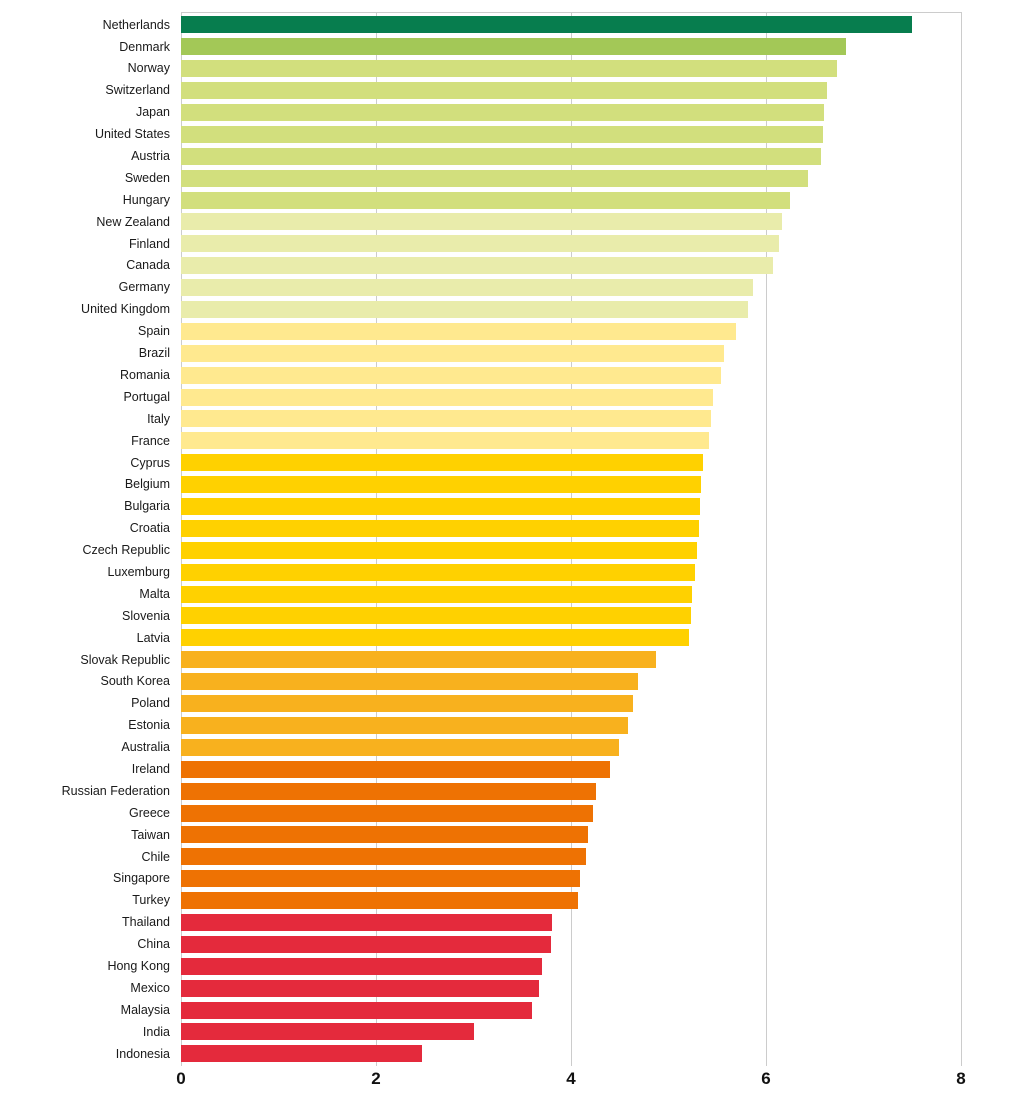 This screenshot has height=1093, width=1024. I want to click on category-label: Canada, so click(148, 265).